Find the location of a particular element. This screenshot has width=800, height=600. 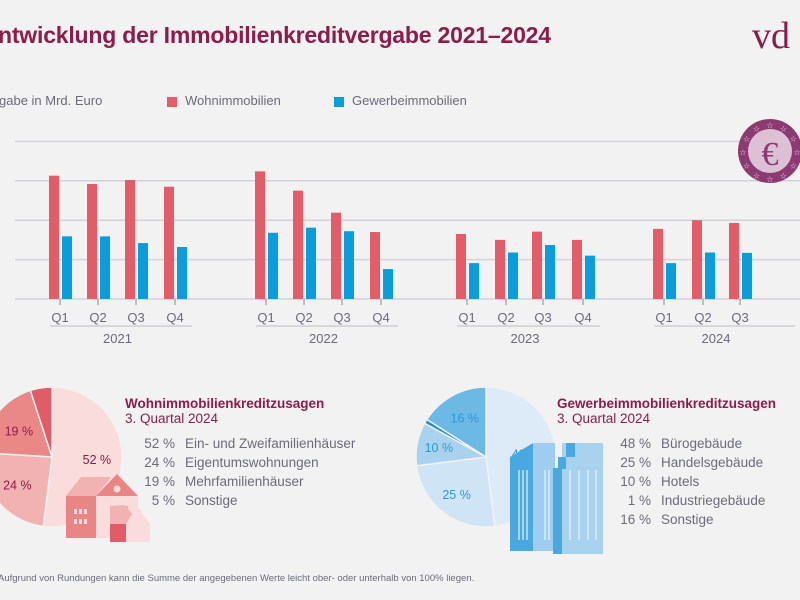

legend-gewerbe: Gewerbeimmobilien is located at coordinates (409, 100).